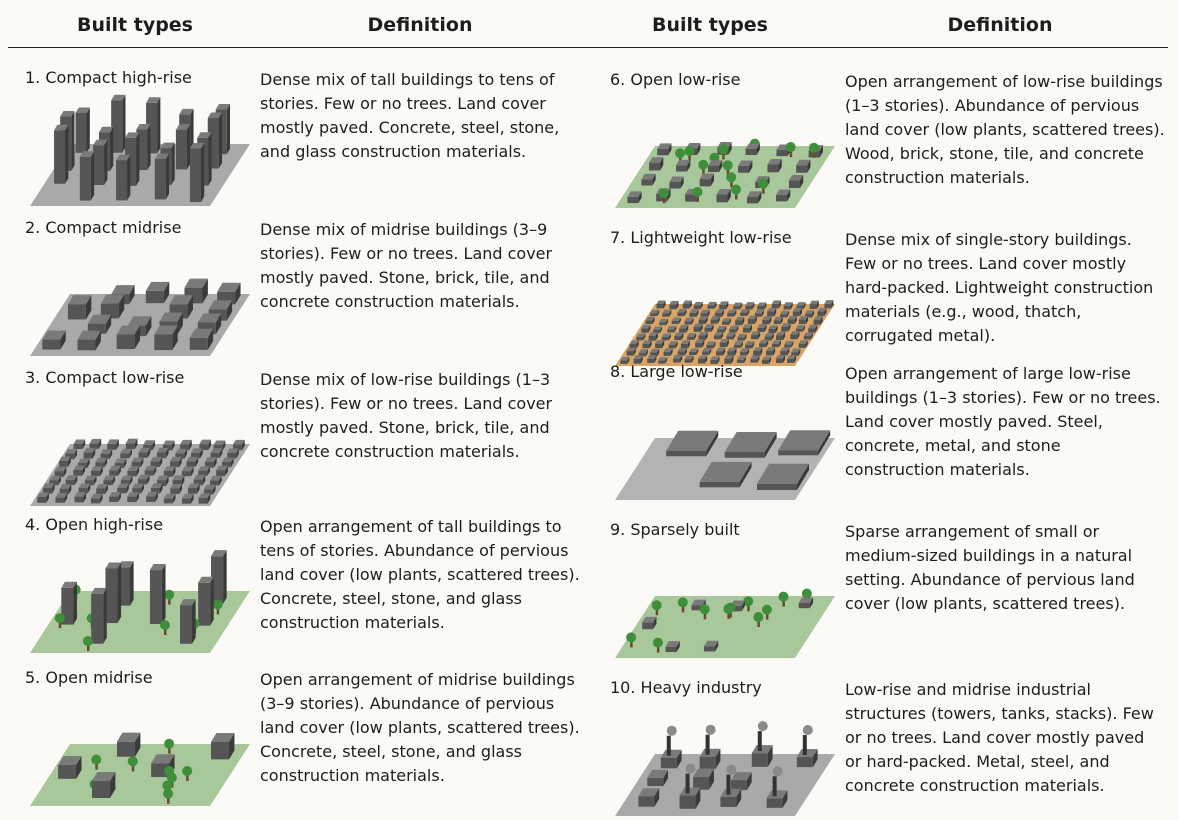 Image resolution: width=1178 pixels, height=820 pixels. Describe the element at coordinates (725, 623) in the screenshot. I see `illustration` at that location.